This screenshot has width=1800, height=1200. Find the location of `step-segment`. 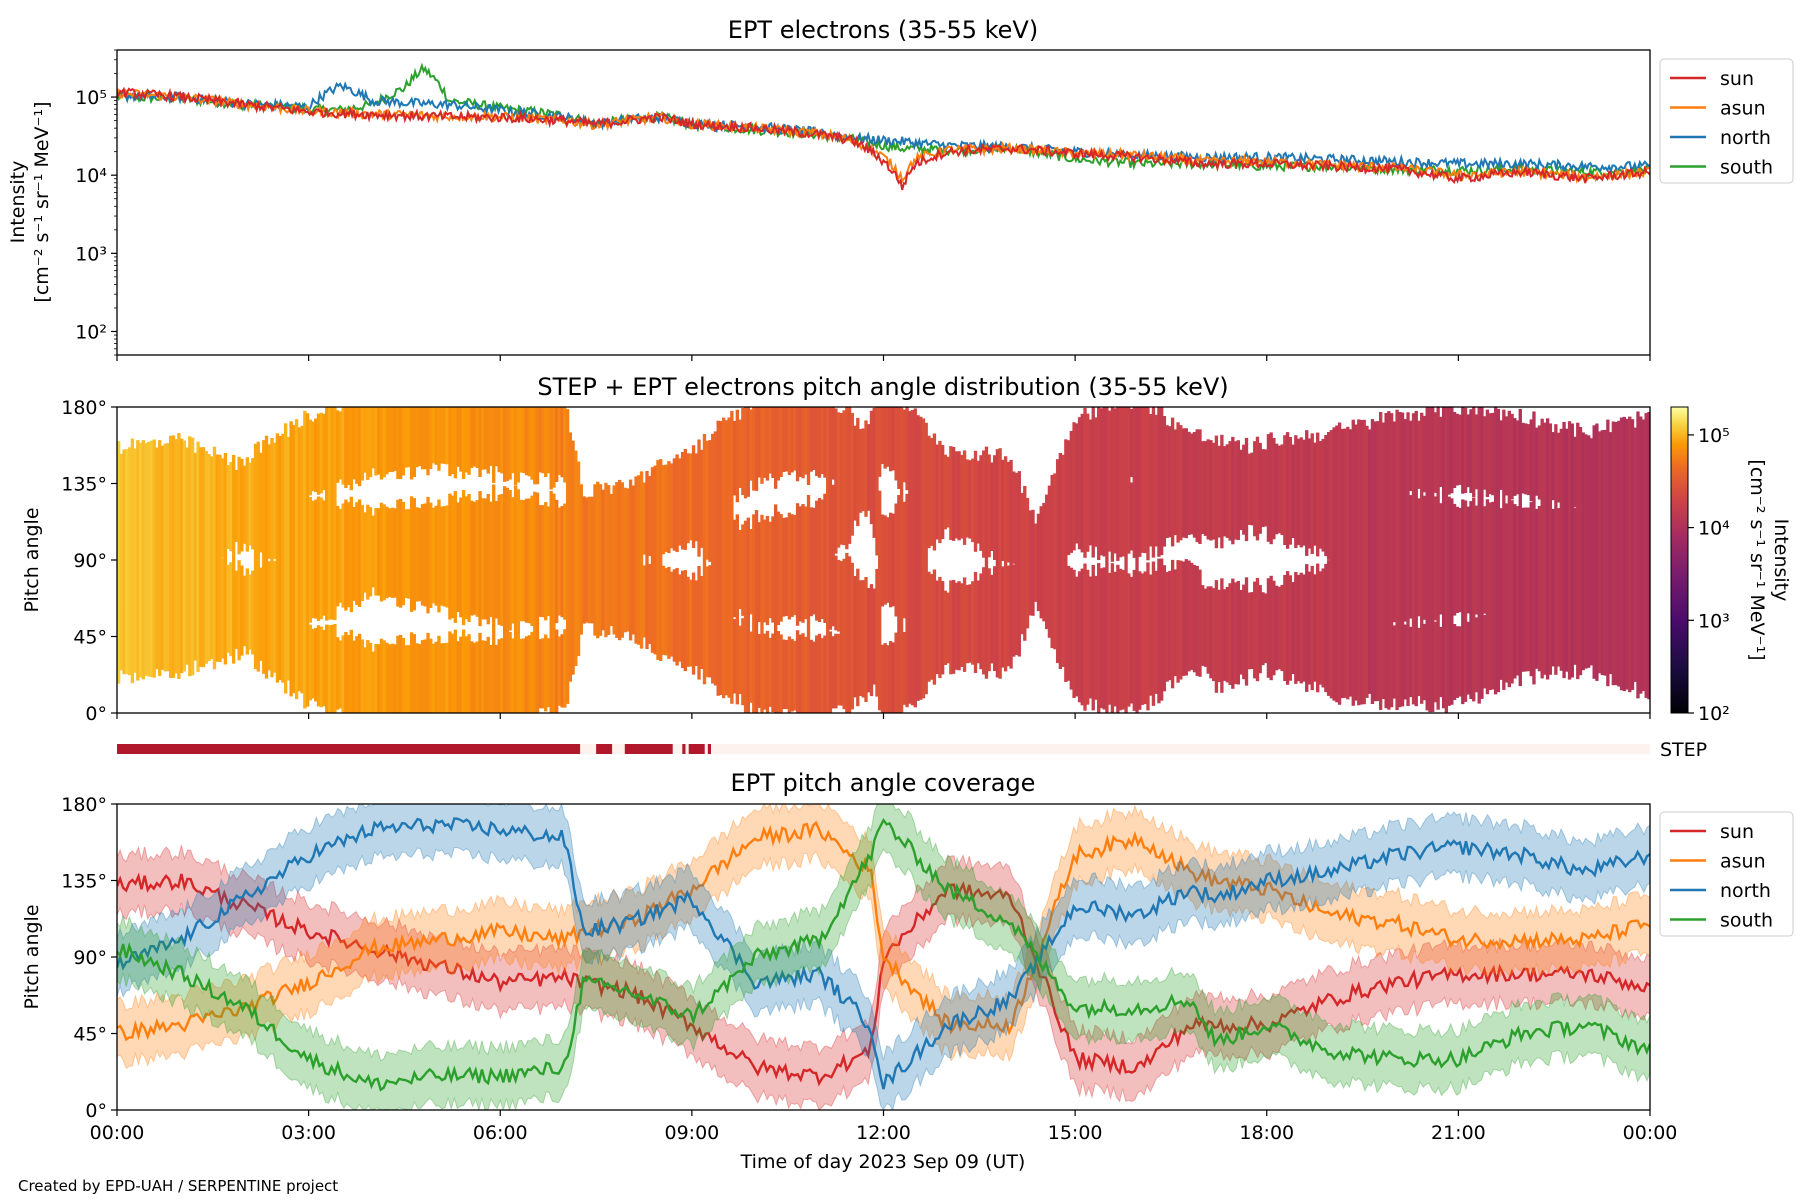

step-segment is located at coordinates (696, 749).